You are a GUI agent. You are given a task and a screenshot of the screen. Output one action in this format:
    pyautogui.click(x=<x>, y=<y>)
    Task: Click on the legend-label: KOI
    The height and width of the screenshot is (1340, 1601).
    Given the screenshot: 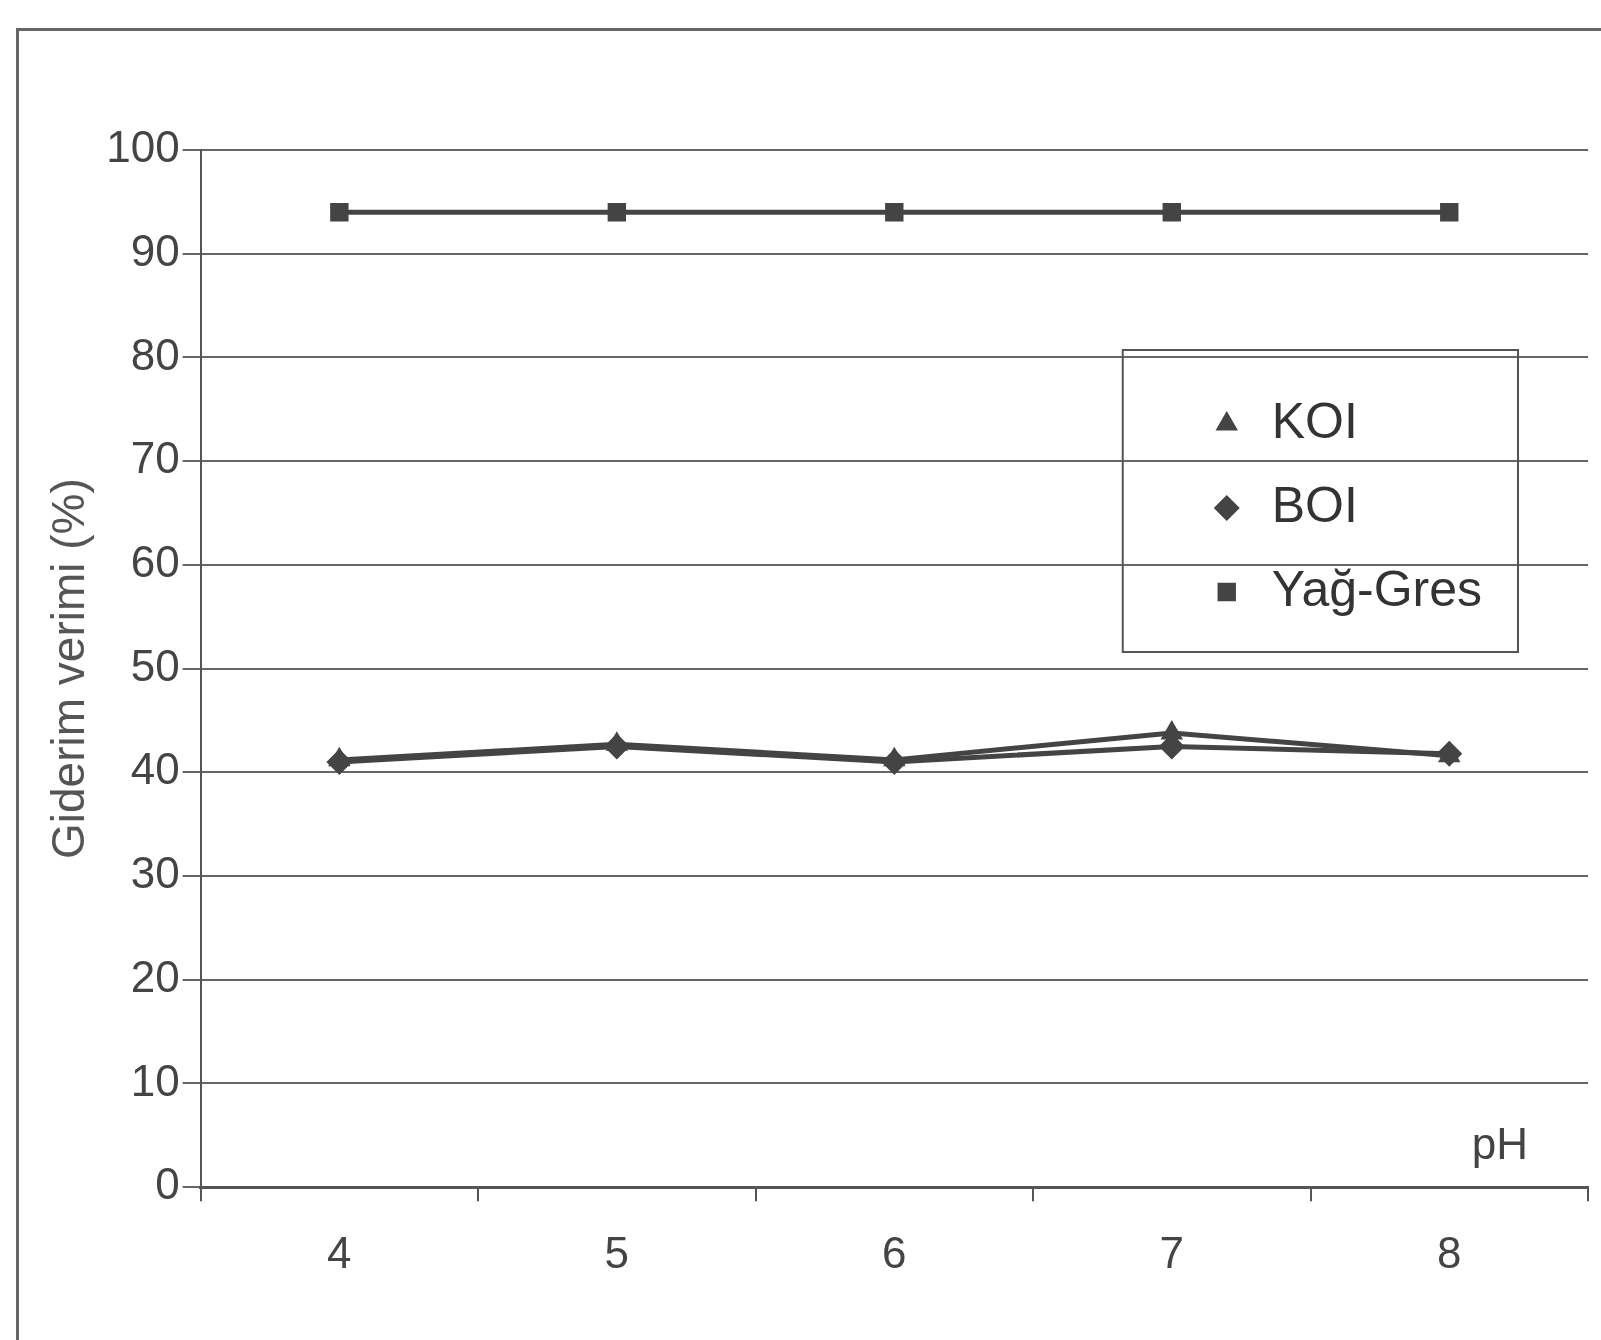 What is the action you would take?
    pyautogui.click(x=1314, y=420)
    